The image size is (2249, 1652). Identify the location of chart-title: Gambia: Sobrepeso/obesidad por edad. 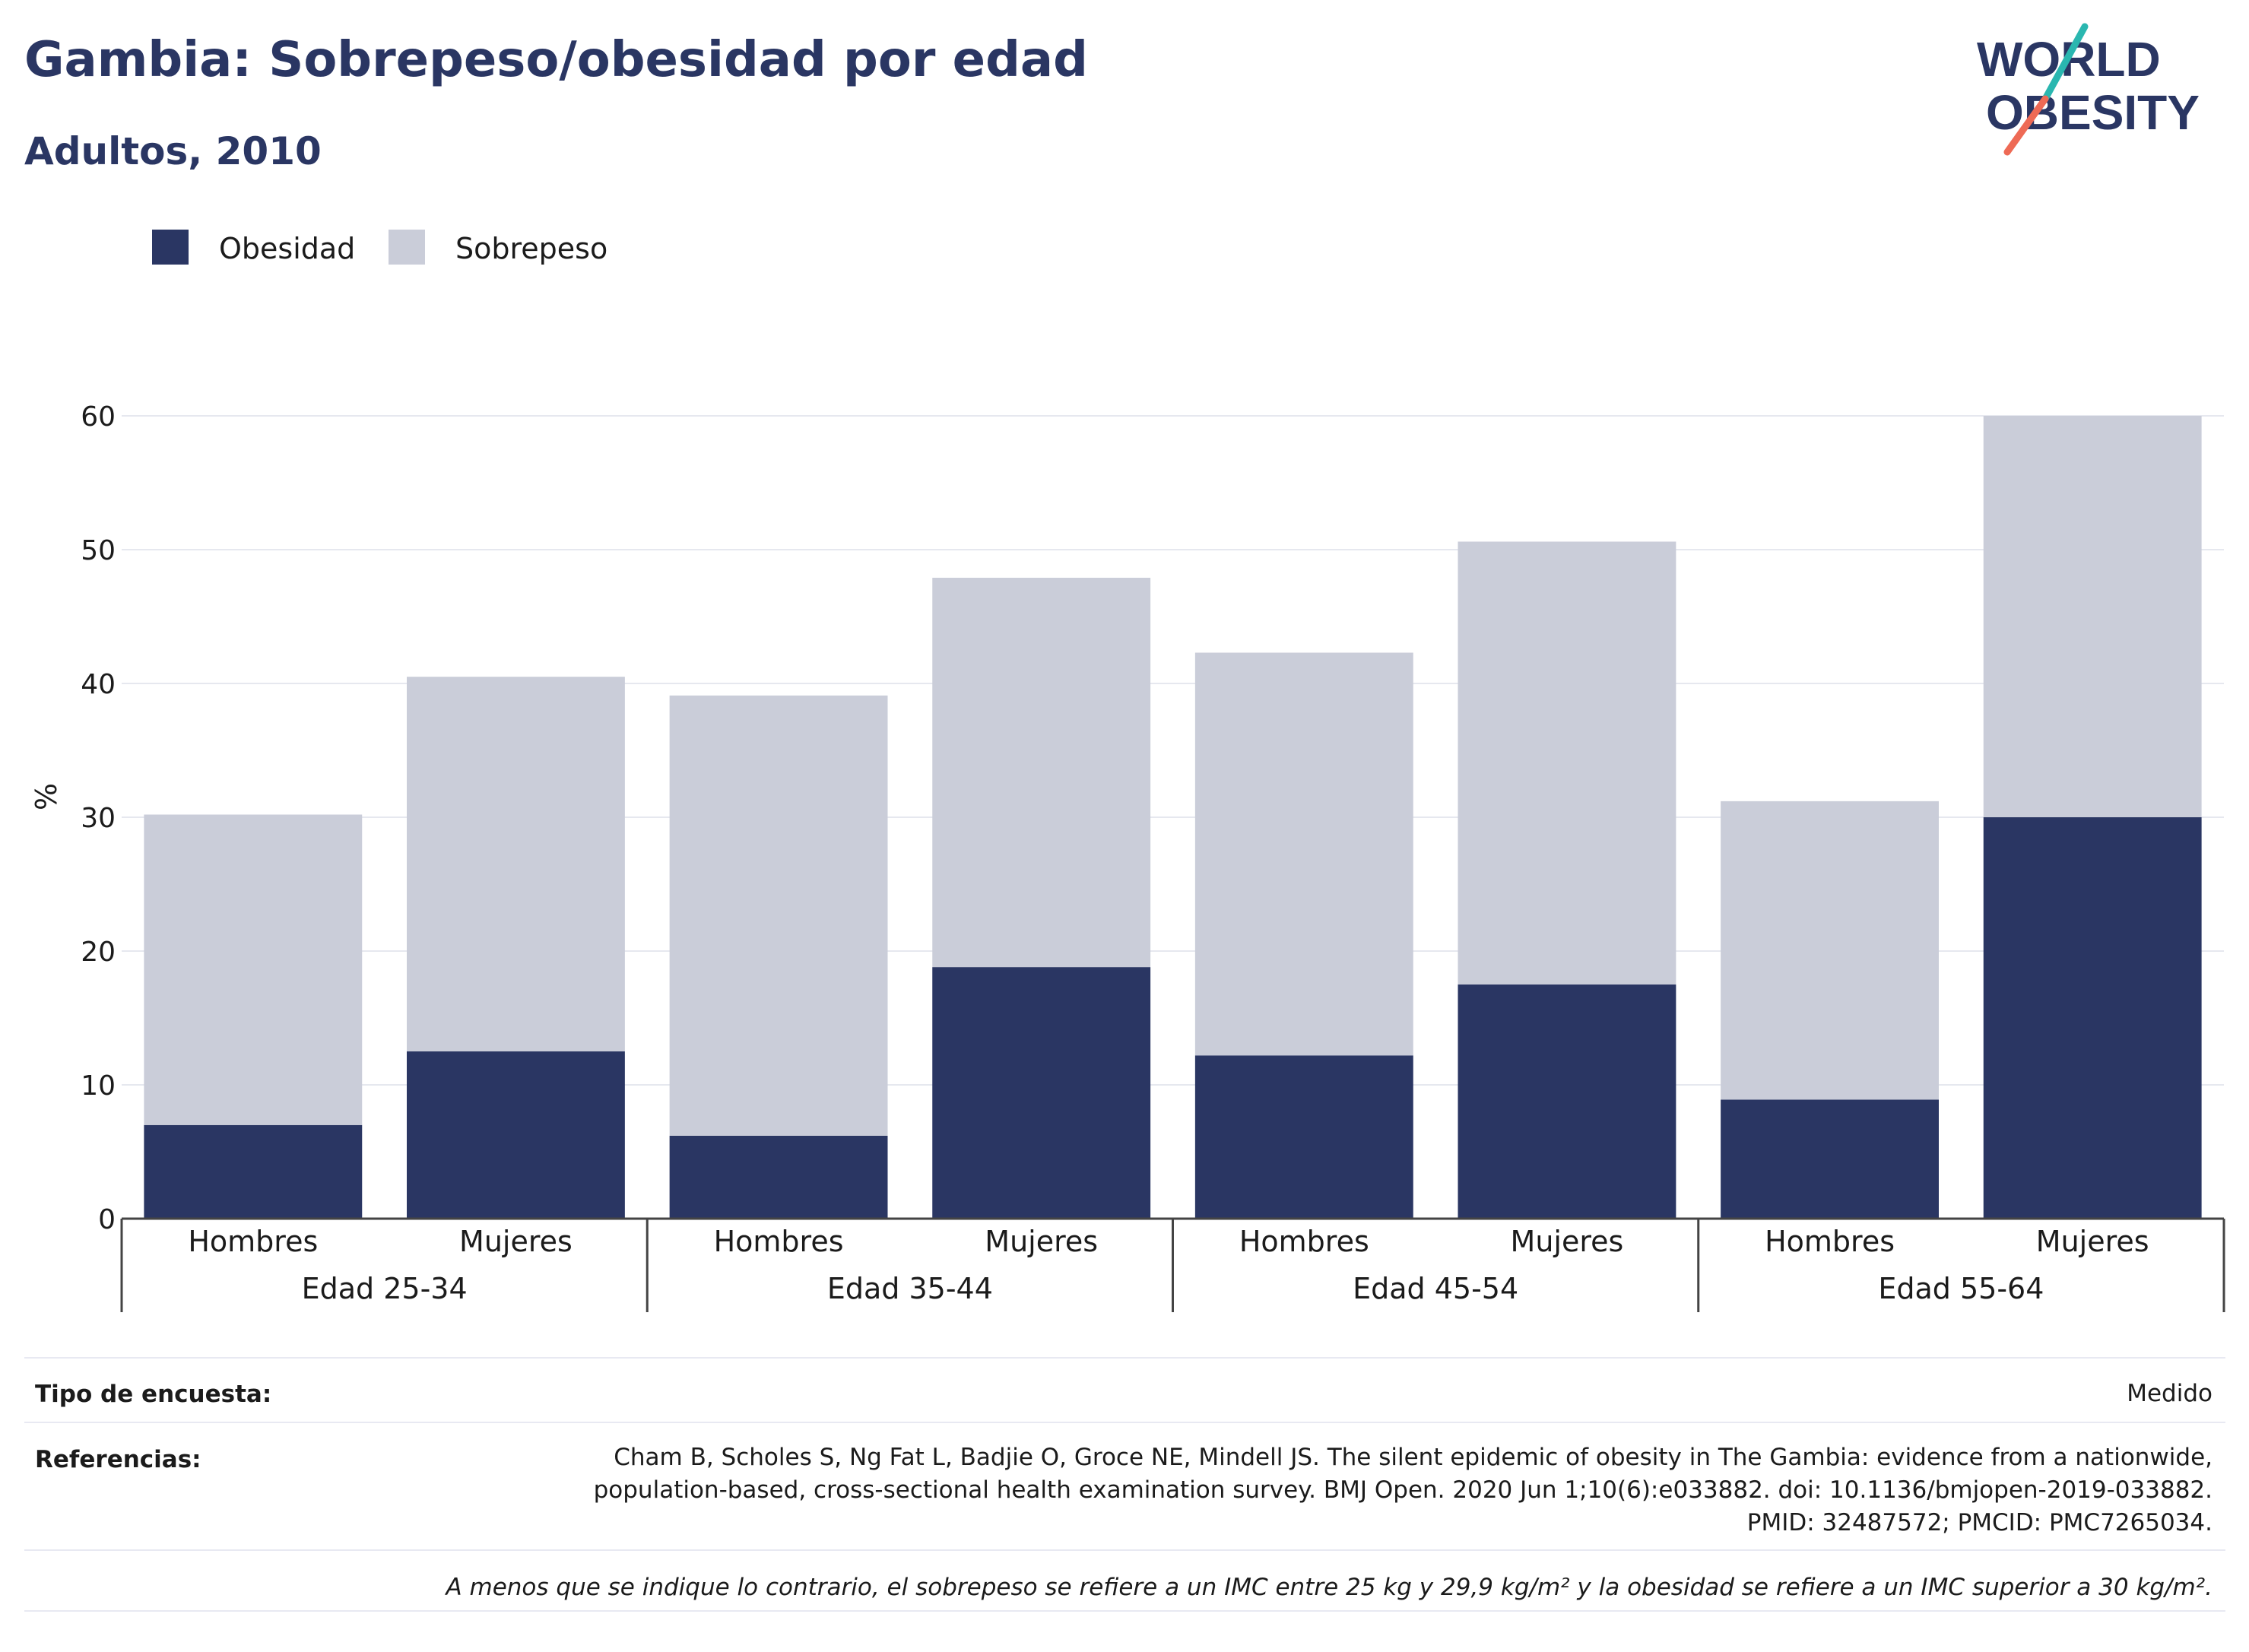
(556, 60).